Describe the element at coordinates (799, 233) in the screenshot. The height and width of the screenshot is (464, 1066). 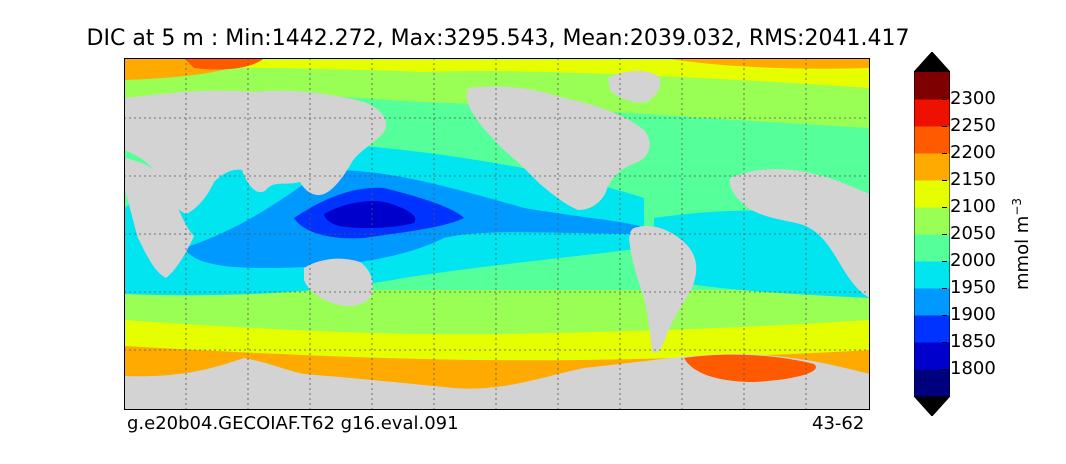
I see `land-africa` at that location.